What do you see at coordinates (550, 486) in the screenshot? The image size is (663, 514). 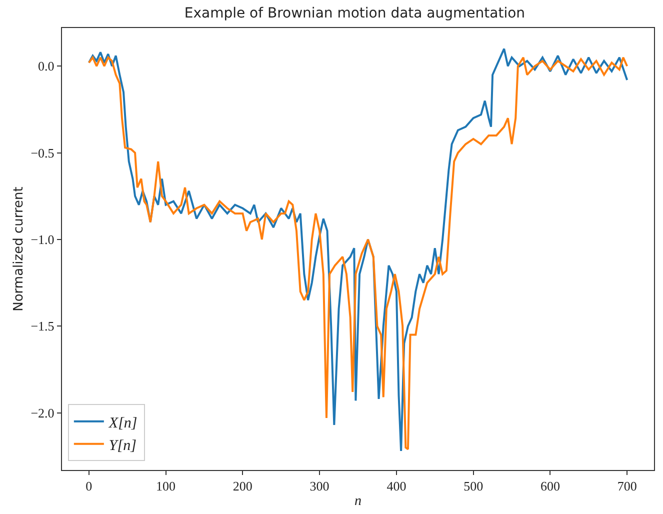 I see `x-tick-label: 600` at bounding box center [550, 486].